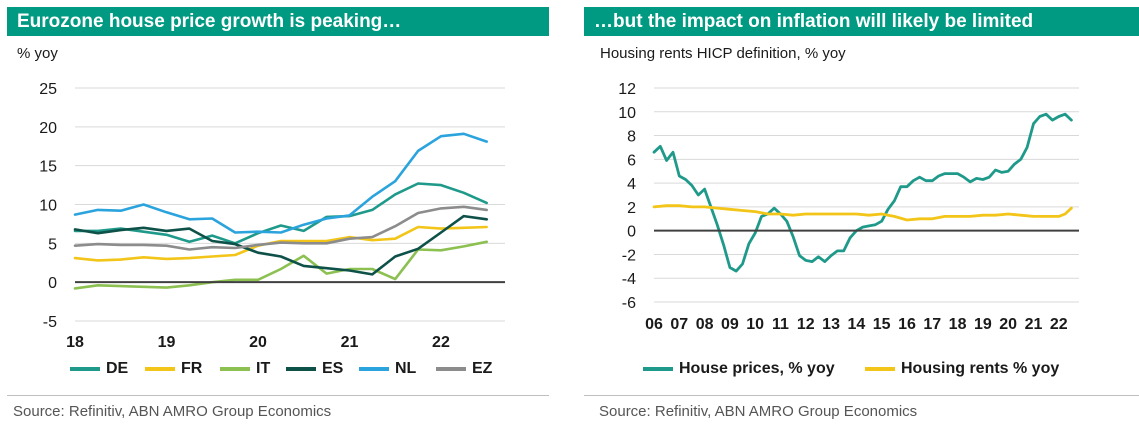 This screenshot has width=1139, height=428. I want to click on left-source-divider, so click(278, 395).